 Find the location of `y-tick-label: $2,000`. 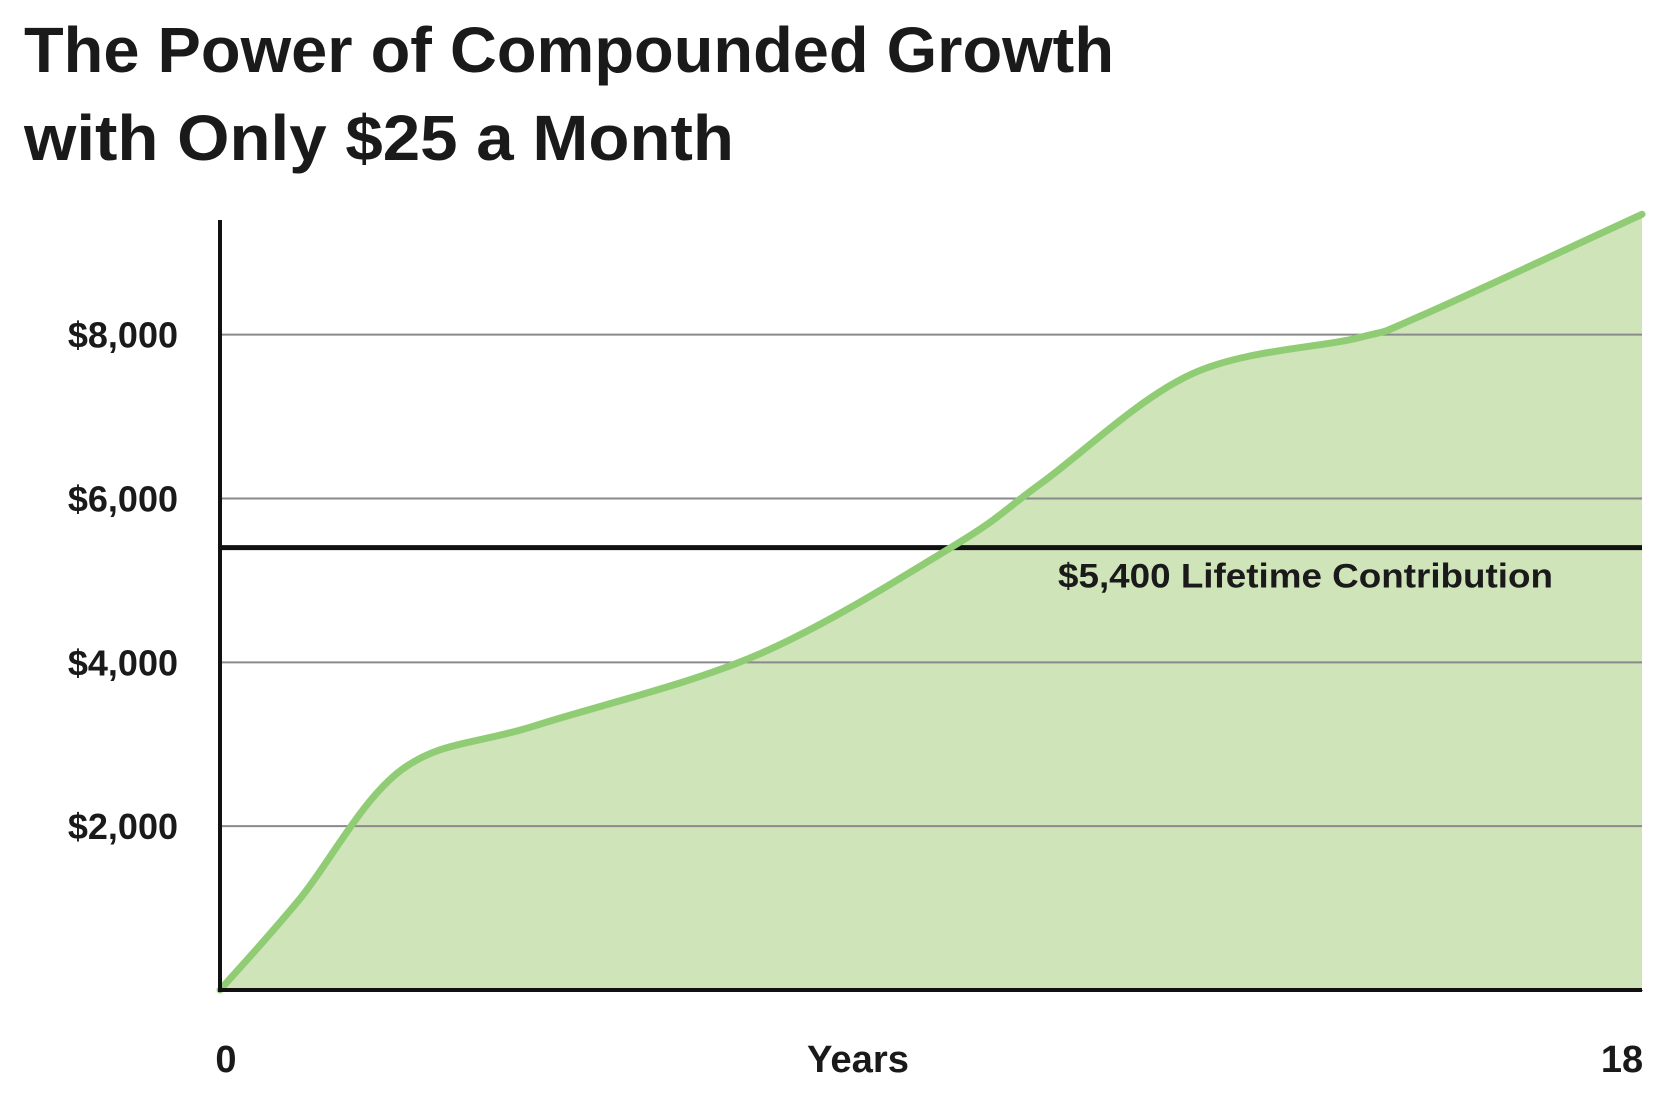

y-tick-label: $2,000 is located at coordinates (123, 826).